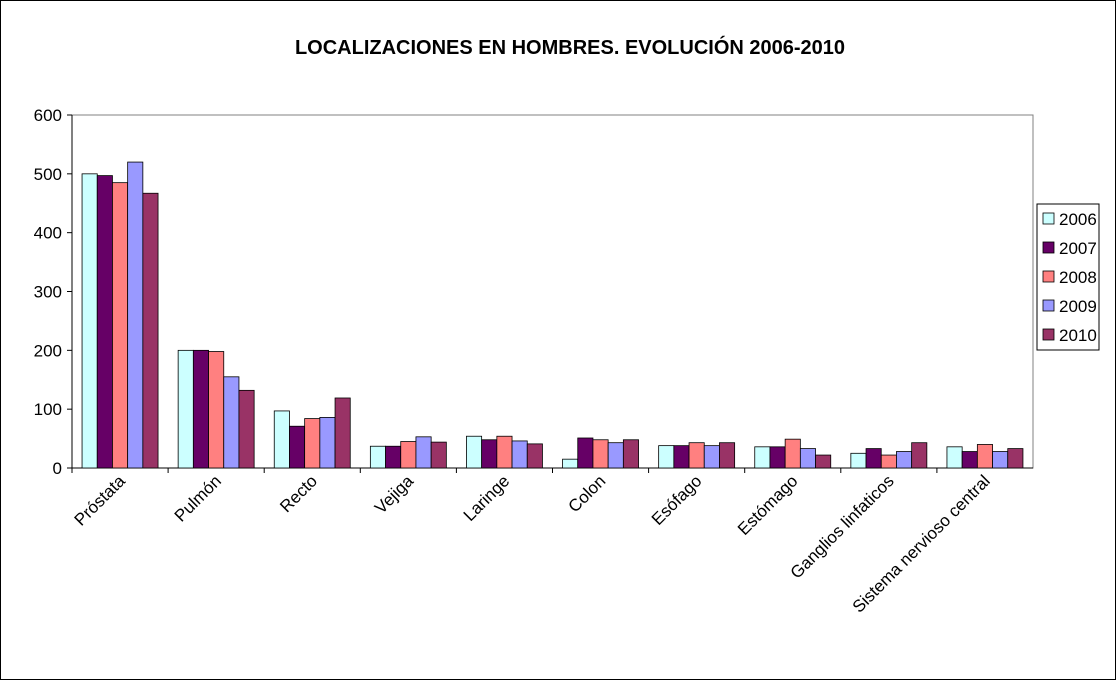  I want to click on legend-label: 2008, so click(1078, 277).